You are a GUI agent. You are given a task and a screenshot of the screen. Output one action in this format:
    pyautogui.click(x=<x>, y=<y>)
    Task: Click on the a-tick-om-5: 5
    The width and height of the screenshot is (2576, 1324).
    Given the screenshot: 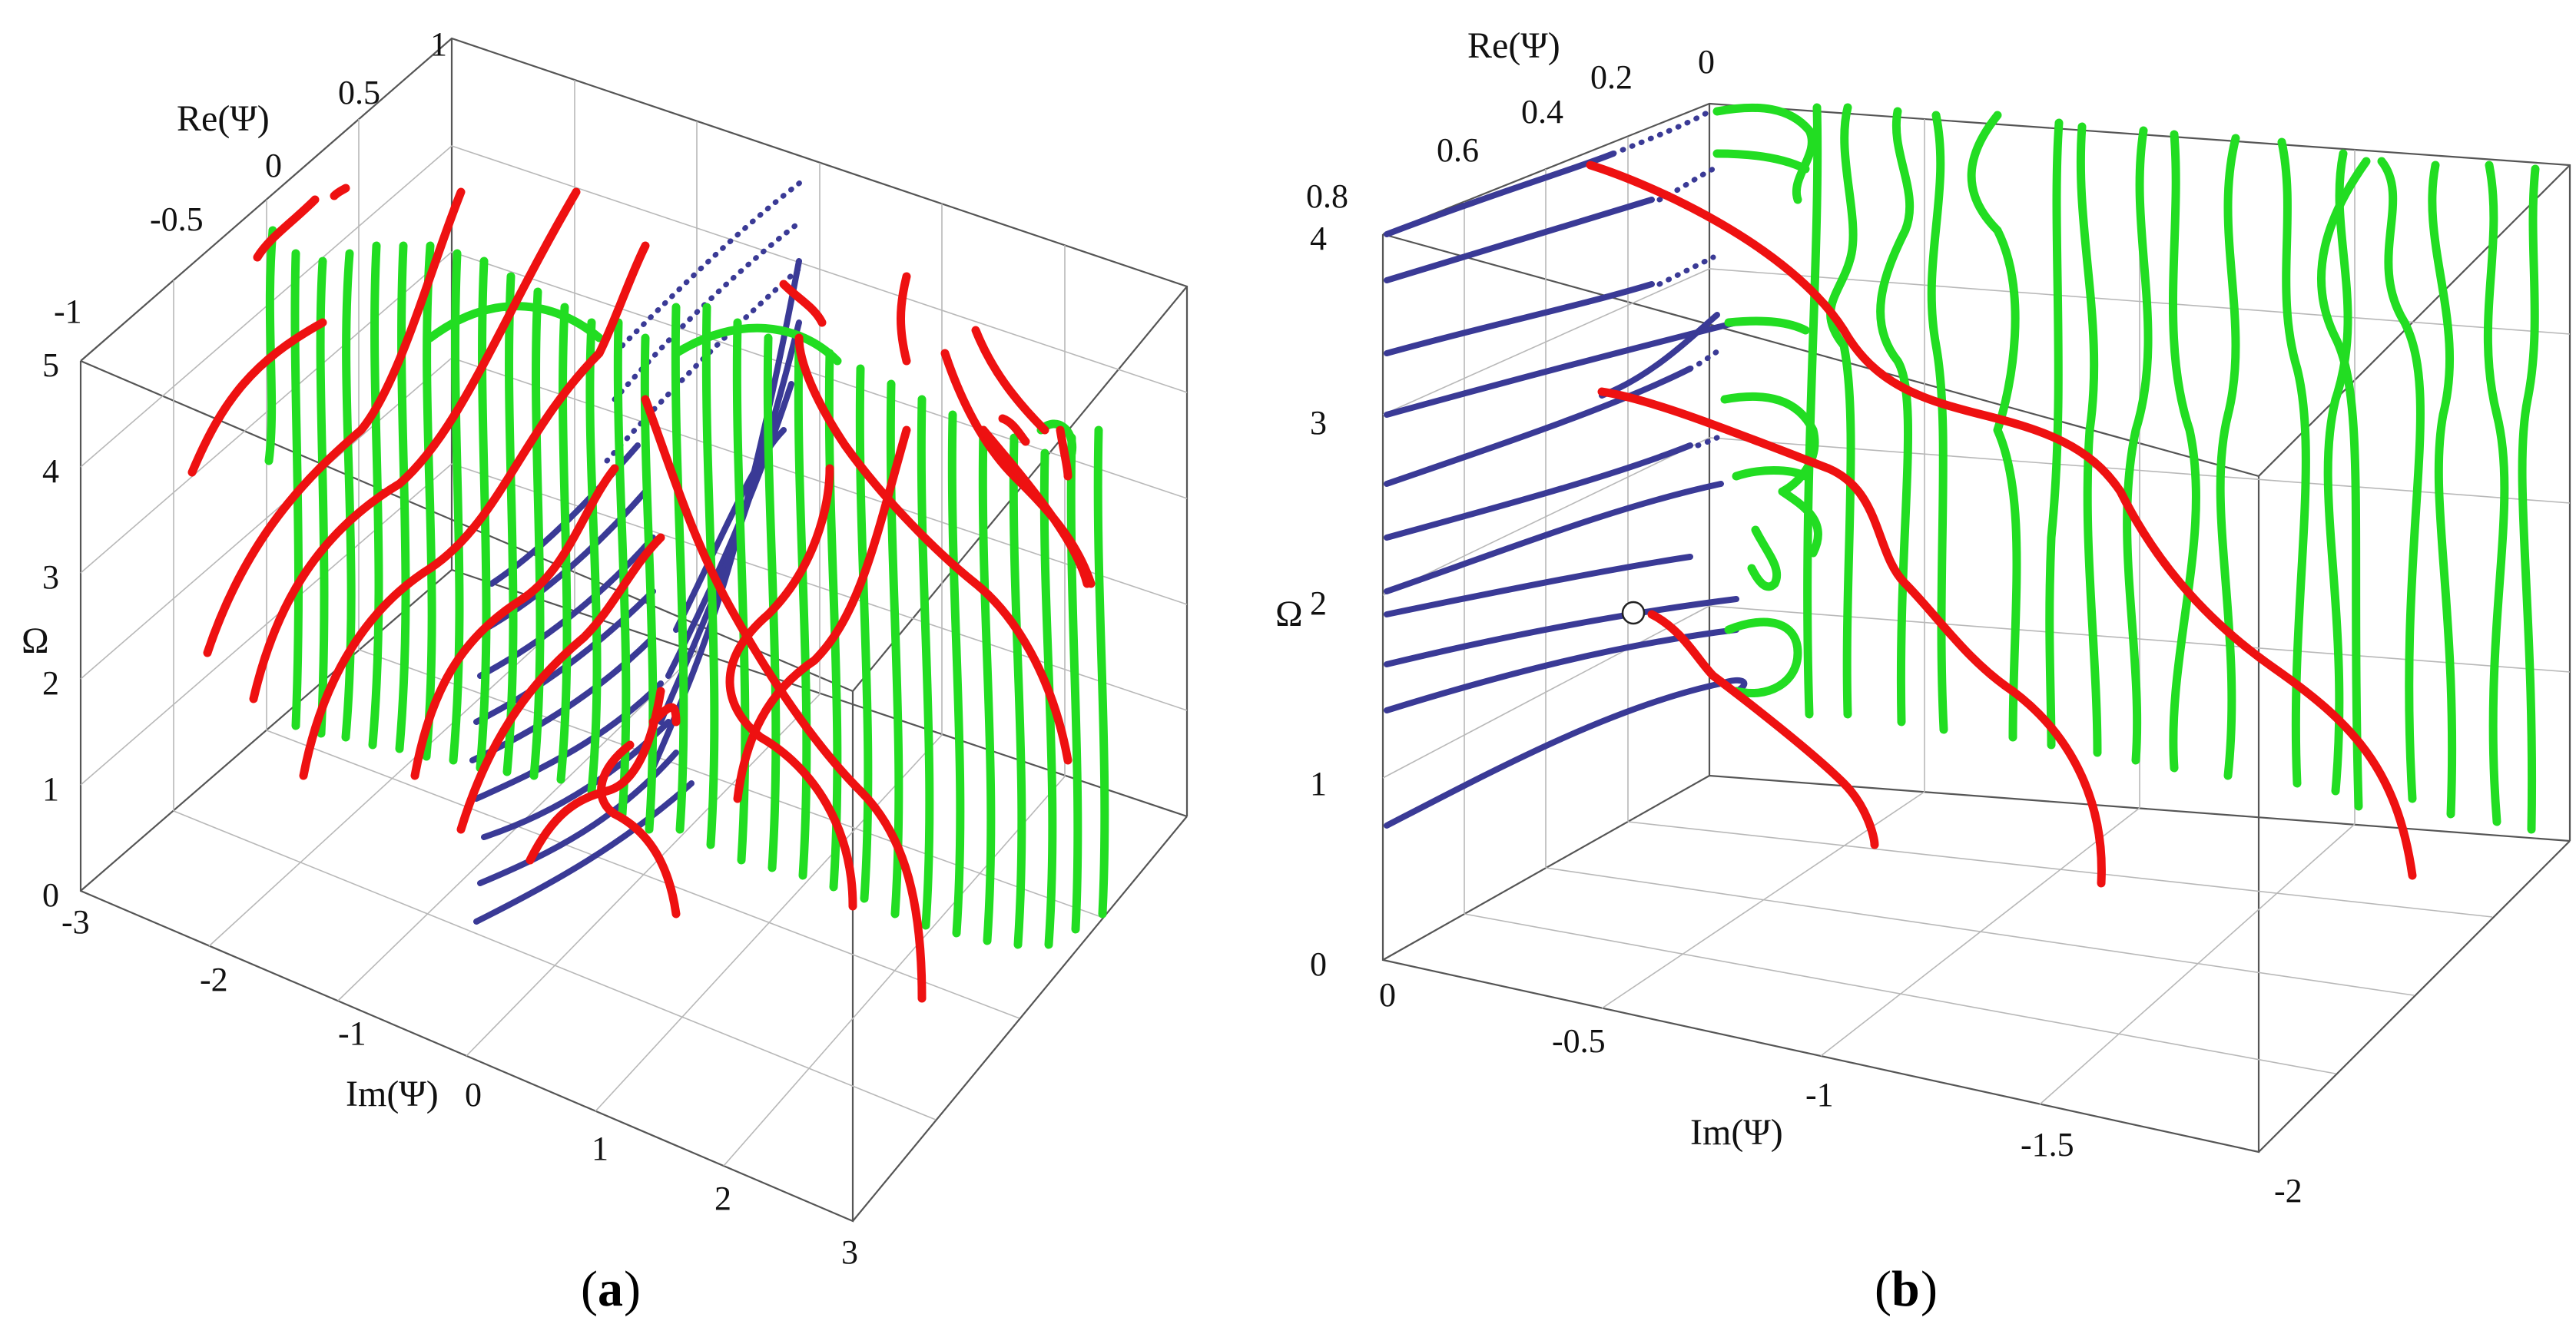 What is the action you would take?
    pyautogui.click(x=50, y=365)
    